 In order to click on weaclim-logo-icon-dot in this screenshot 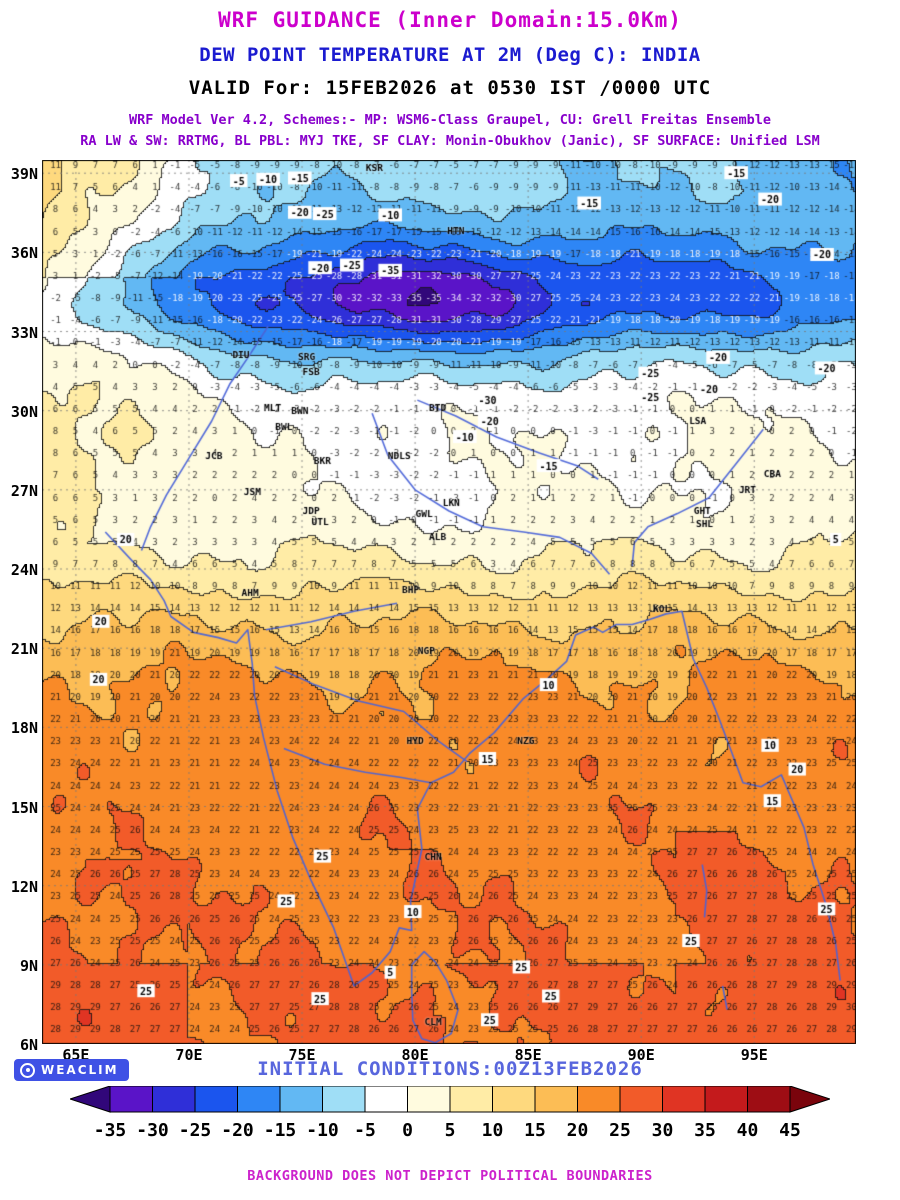, I will do `click(27, 1070)`.